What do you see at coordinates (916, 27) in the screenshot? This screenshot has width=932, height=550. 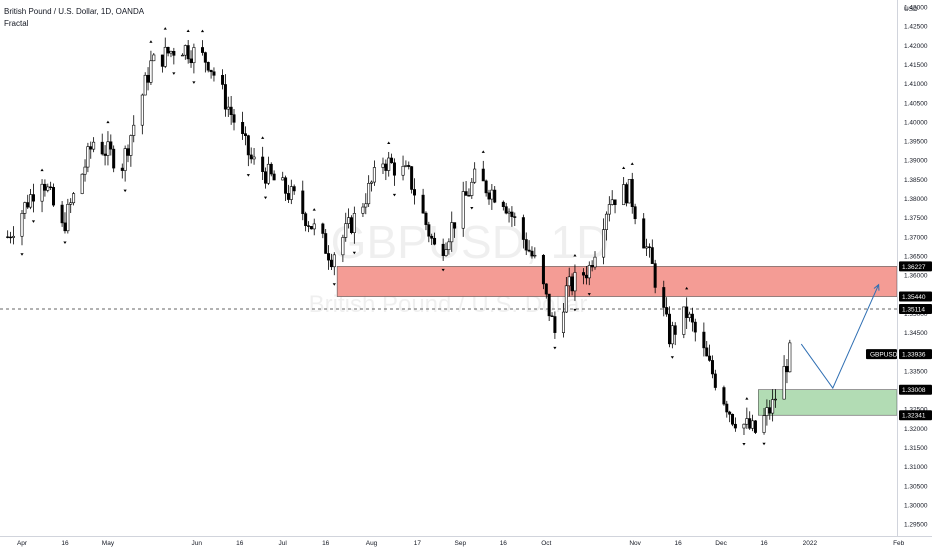 I see `y-tick-label: 1.42500` at bounding box center [916, 27].